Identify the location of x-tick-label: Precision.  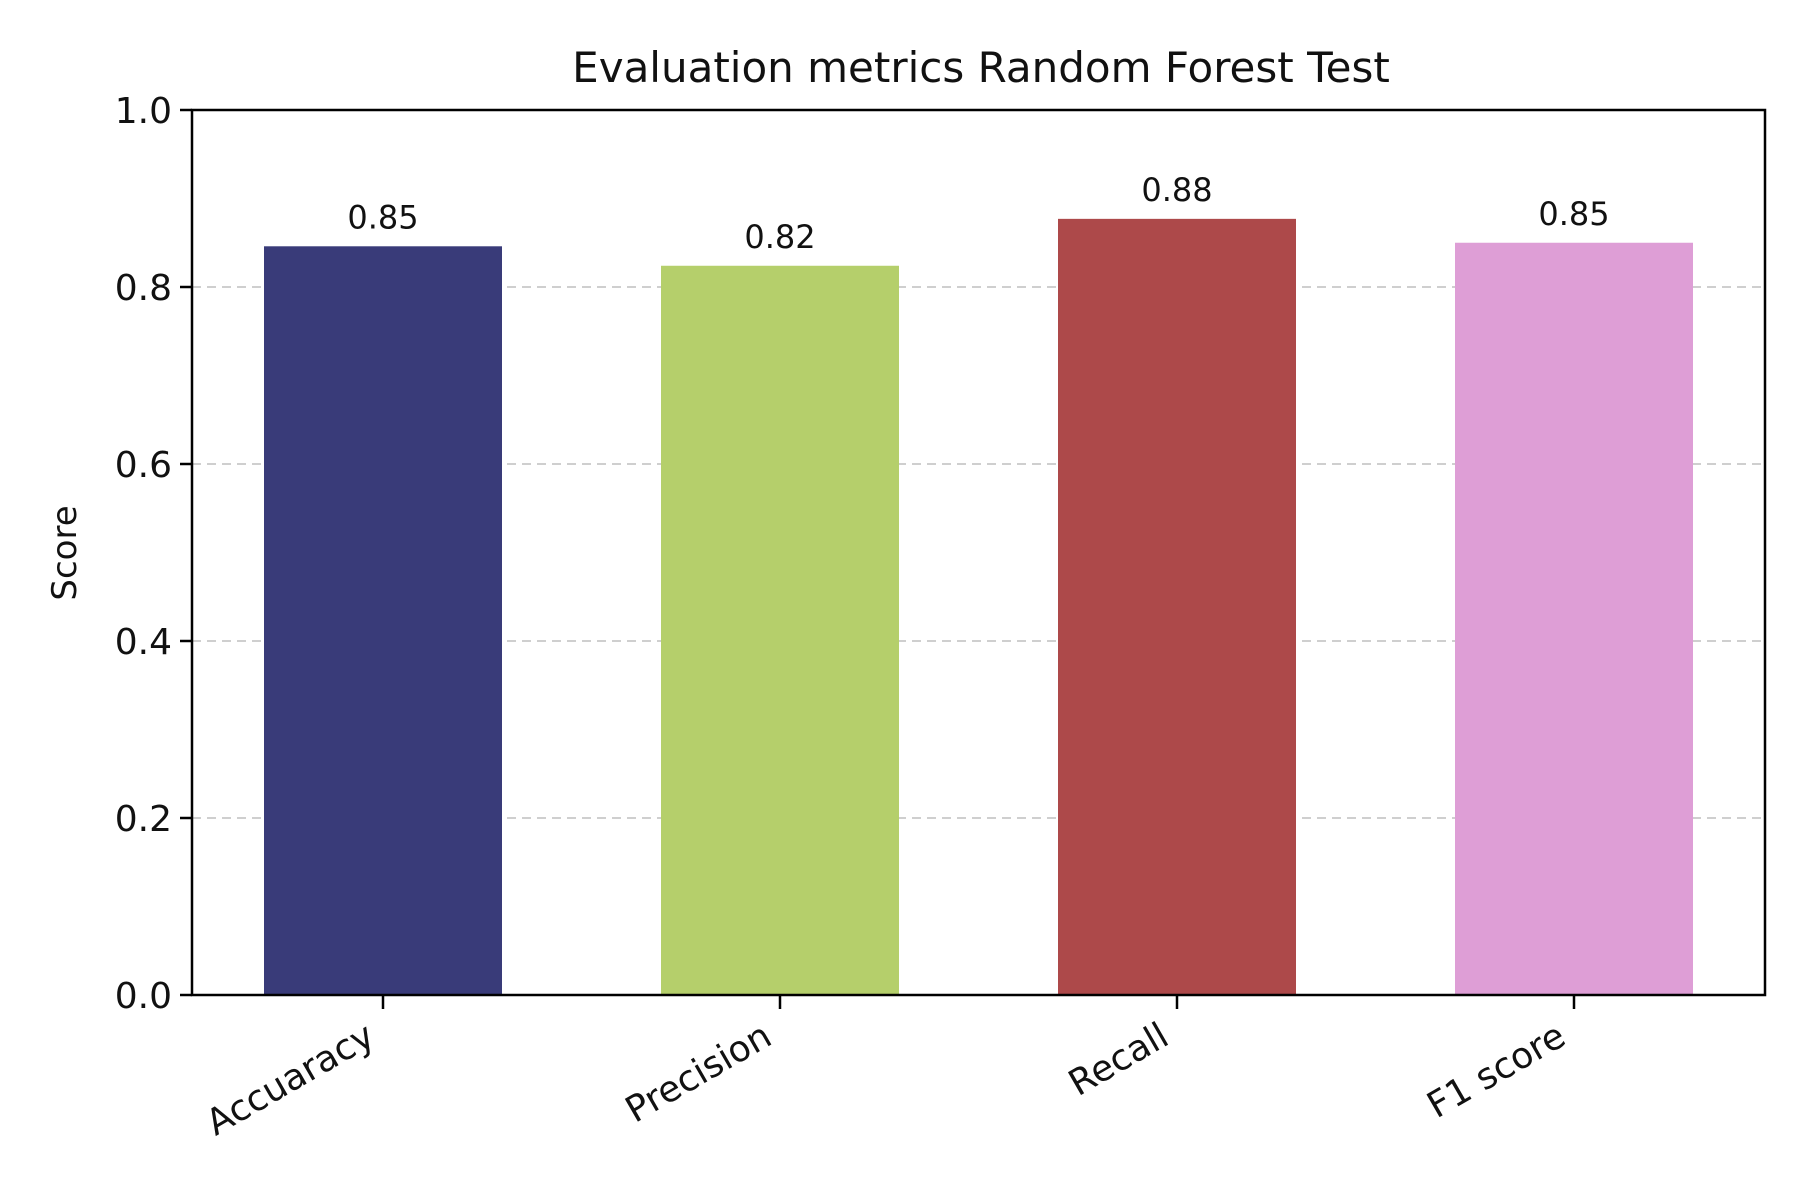
(699, 1073).